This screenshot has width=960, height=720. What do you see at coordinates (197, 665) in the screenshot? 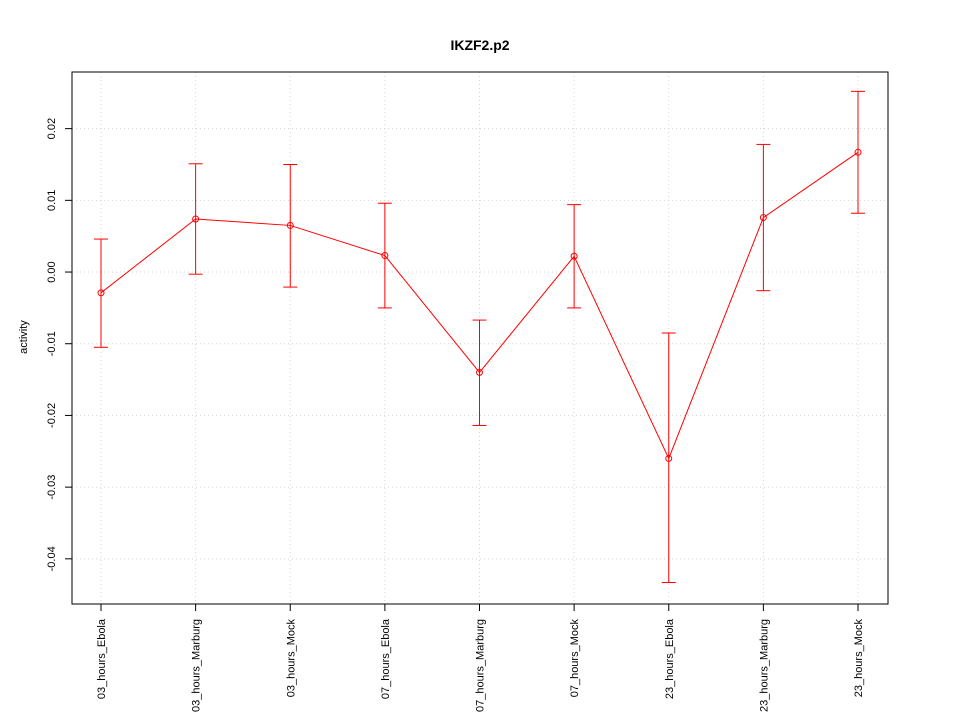
I see `x-tick-label: 03_hours_Marburg` at bounding box center [197, 665].